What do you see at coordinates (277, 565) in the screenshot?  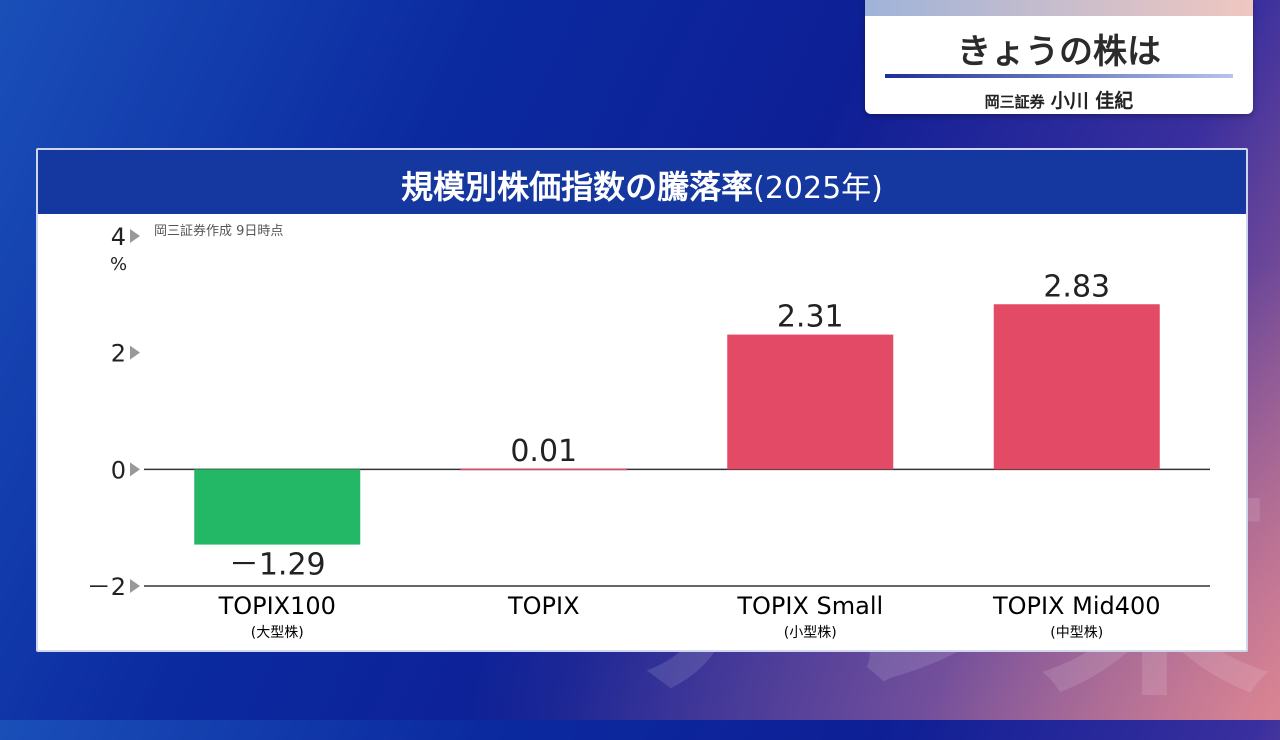 I see `bar-value-label: －1.29` at bounding box center [277, 565].